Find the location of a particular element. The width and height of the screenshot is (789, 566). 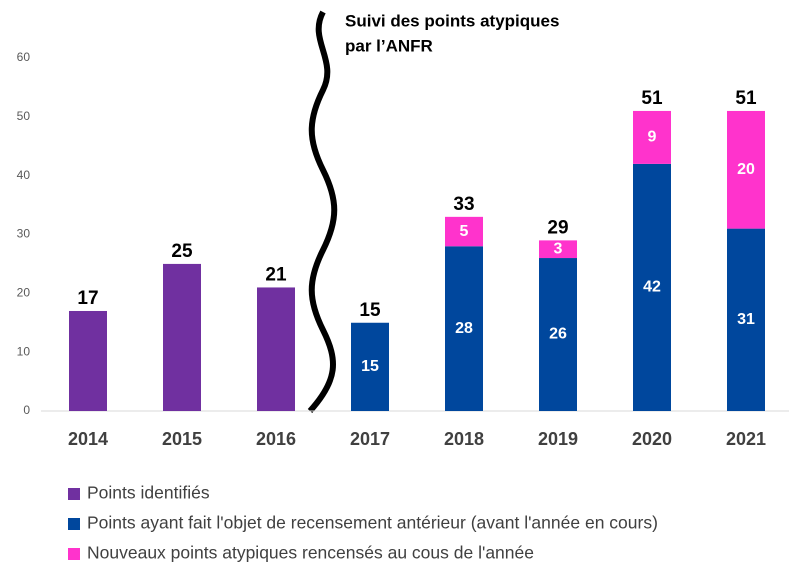

total-label: 33 is located at coordinates (463, 204).